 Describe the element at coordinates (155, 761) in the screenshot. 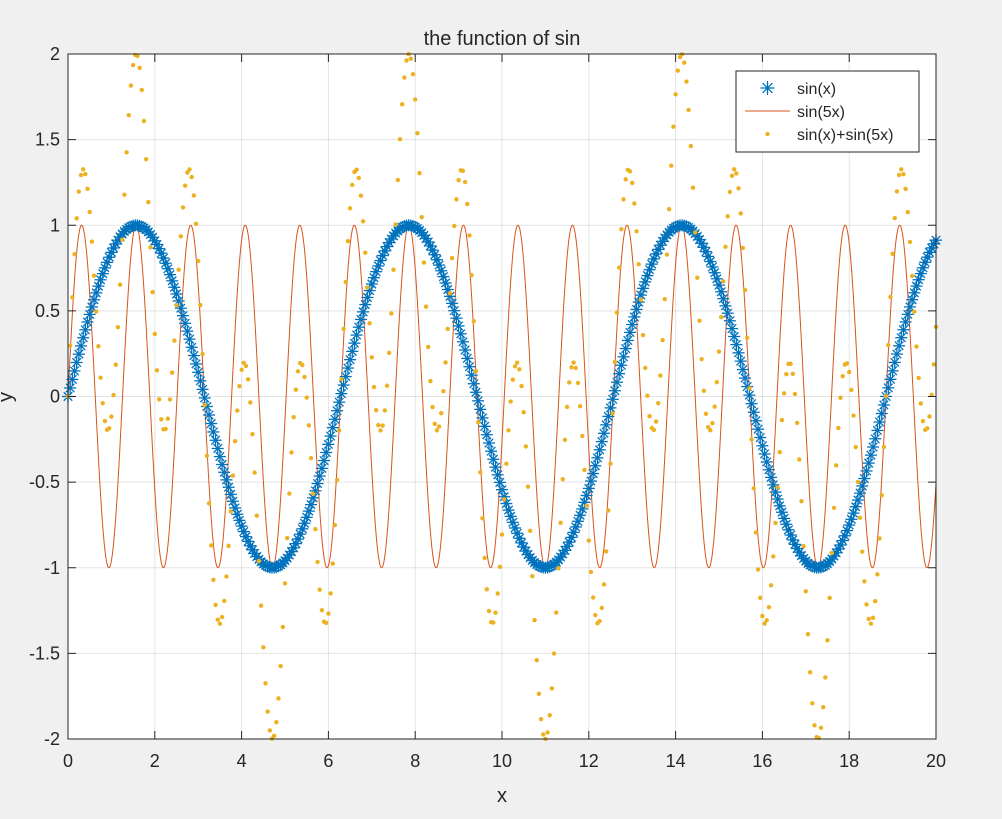

I see `x-tick-label: 2` at that location.